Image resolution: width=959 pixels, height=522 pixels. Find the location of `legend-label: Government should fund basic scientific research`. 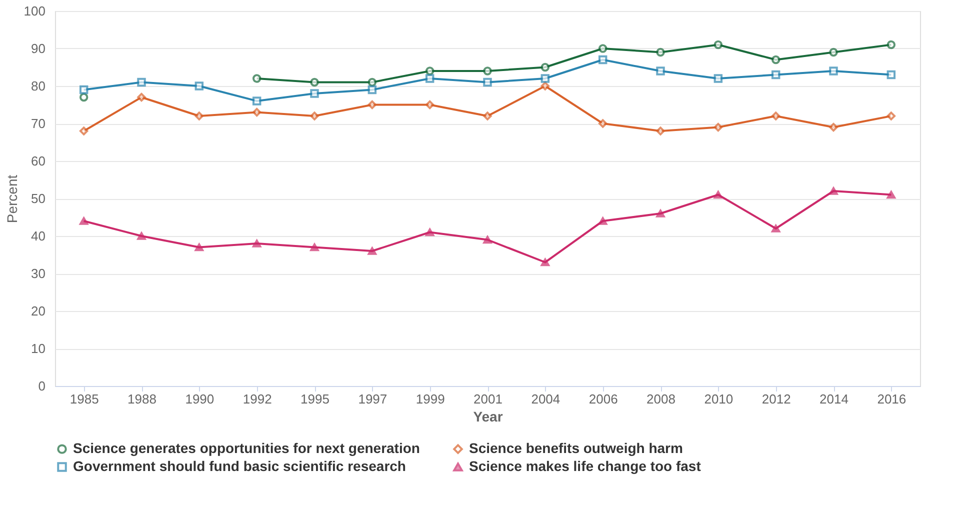

legend-label: Government should fund basic scientific research is located at coordinates (239, 466).